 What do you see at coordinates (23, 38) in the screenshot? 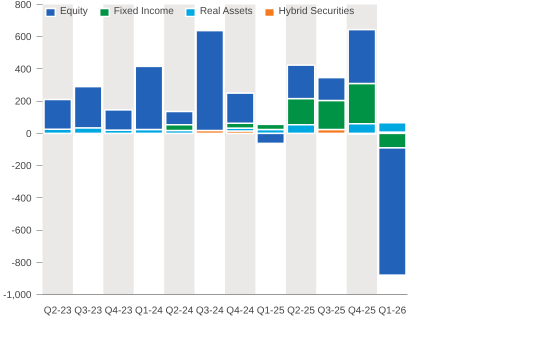
I see `y-tick-label: 600` at bounding box center [23, 38].